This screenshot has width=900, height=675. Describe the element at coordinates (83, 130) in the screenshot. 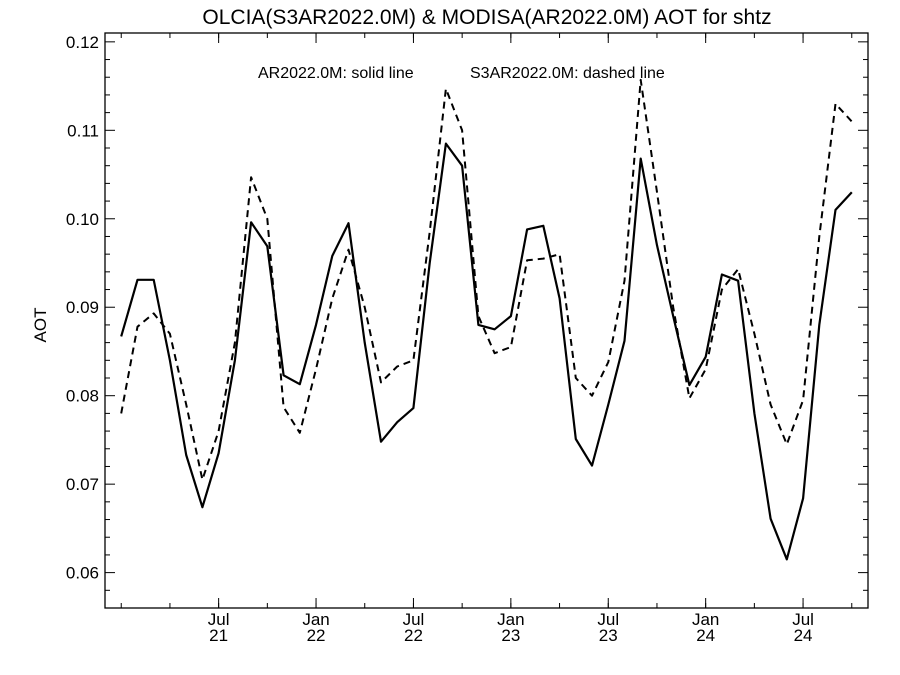

I see `y-tick-label: 0.11` at that location.